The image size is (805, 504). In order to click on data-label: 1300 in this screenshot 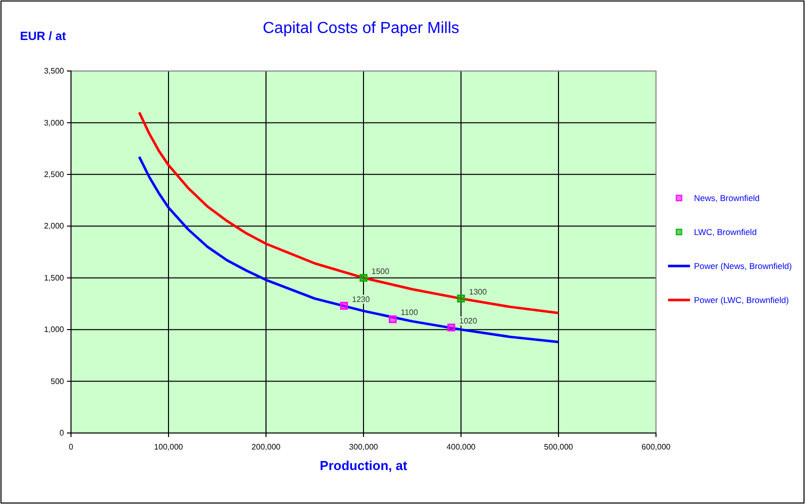, I will do `click(478, 292)`.